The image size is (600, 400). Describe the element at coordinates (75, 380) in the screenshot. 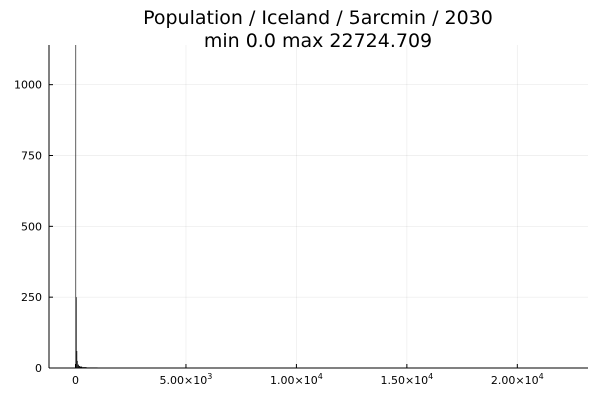

I see `x-tick-label-0: 0` at that location.